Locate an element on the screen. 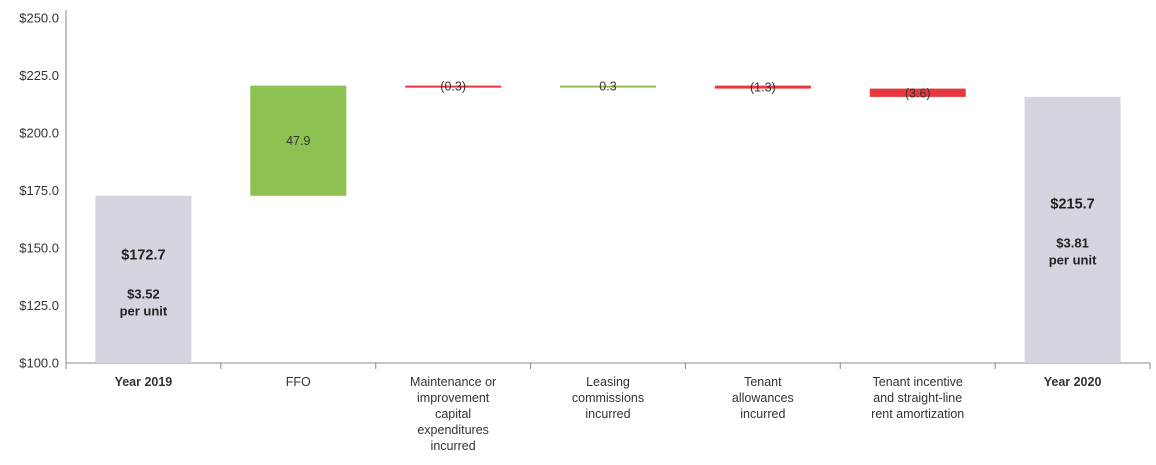 The image size is (1156, 465). per-unit-value-label: $3.81 is located at coordinates (1072, 243).